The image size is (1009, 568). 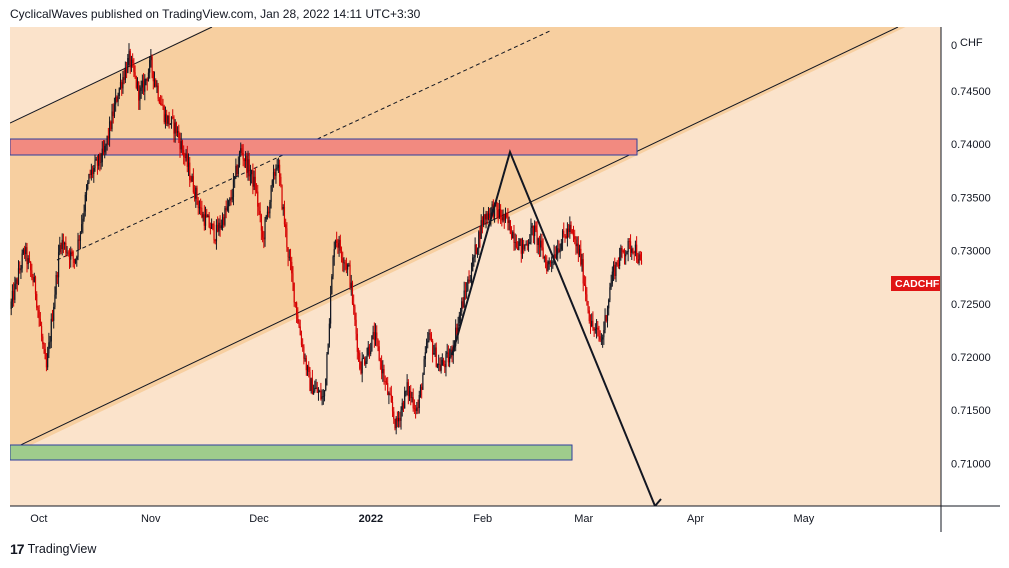 I want to click on footer-brand: TradingView, so click(x=62, y=549).